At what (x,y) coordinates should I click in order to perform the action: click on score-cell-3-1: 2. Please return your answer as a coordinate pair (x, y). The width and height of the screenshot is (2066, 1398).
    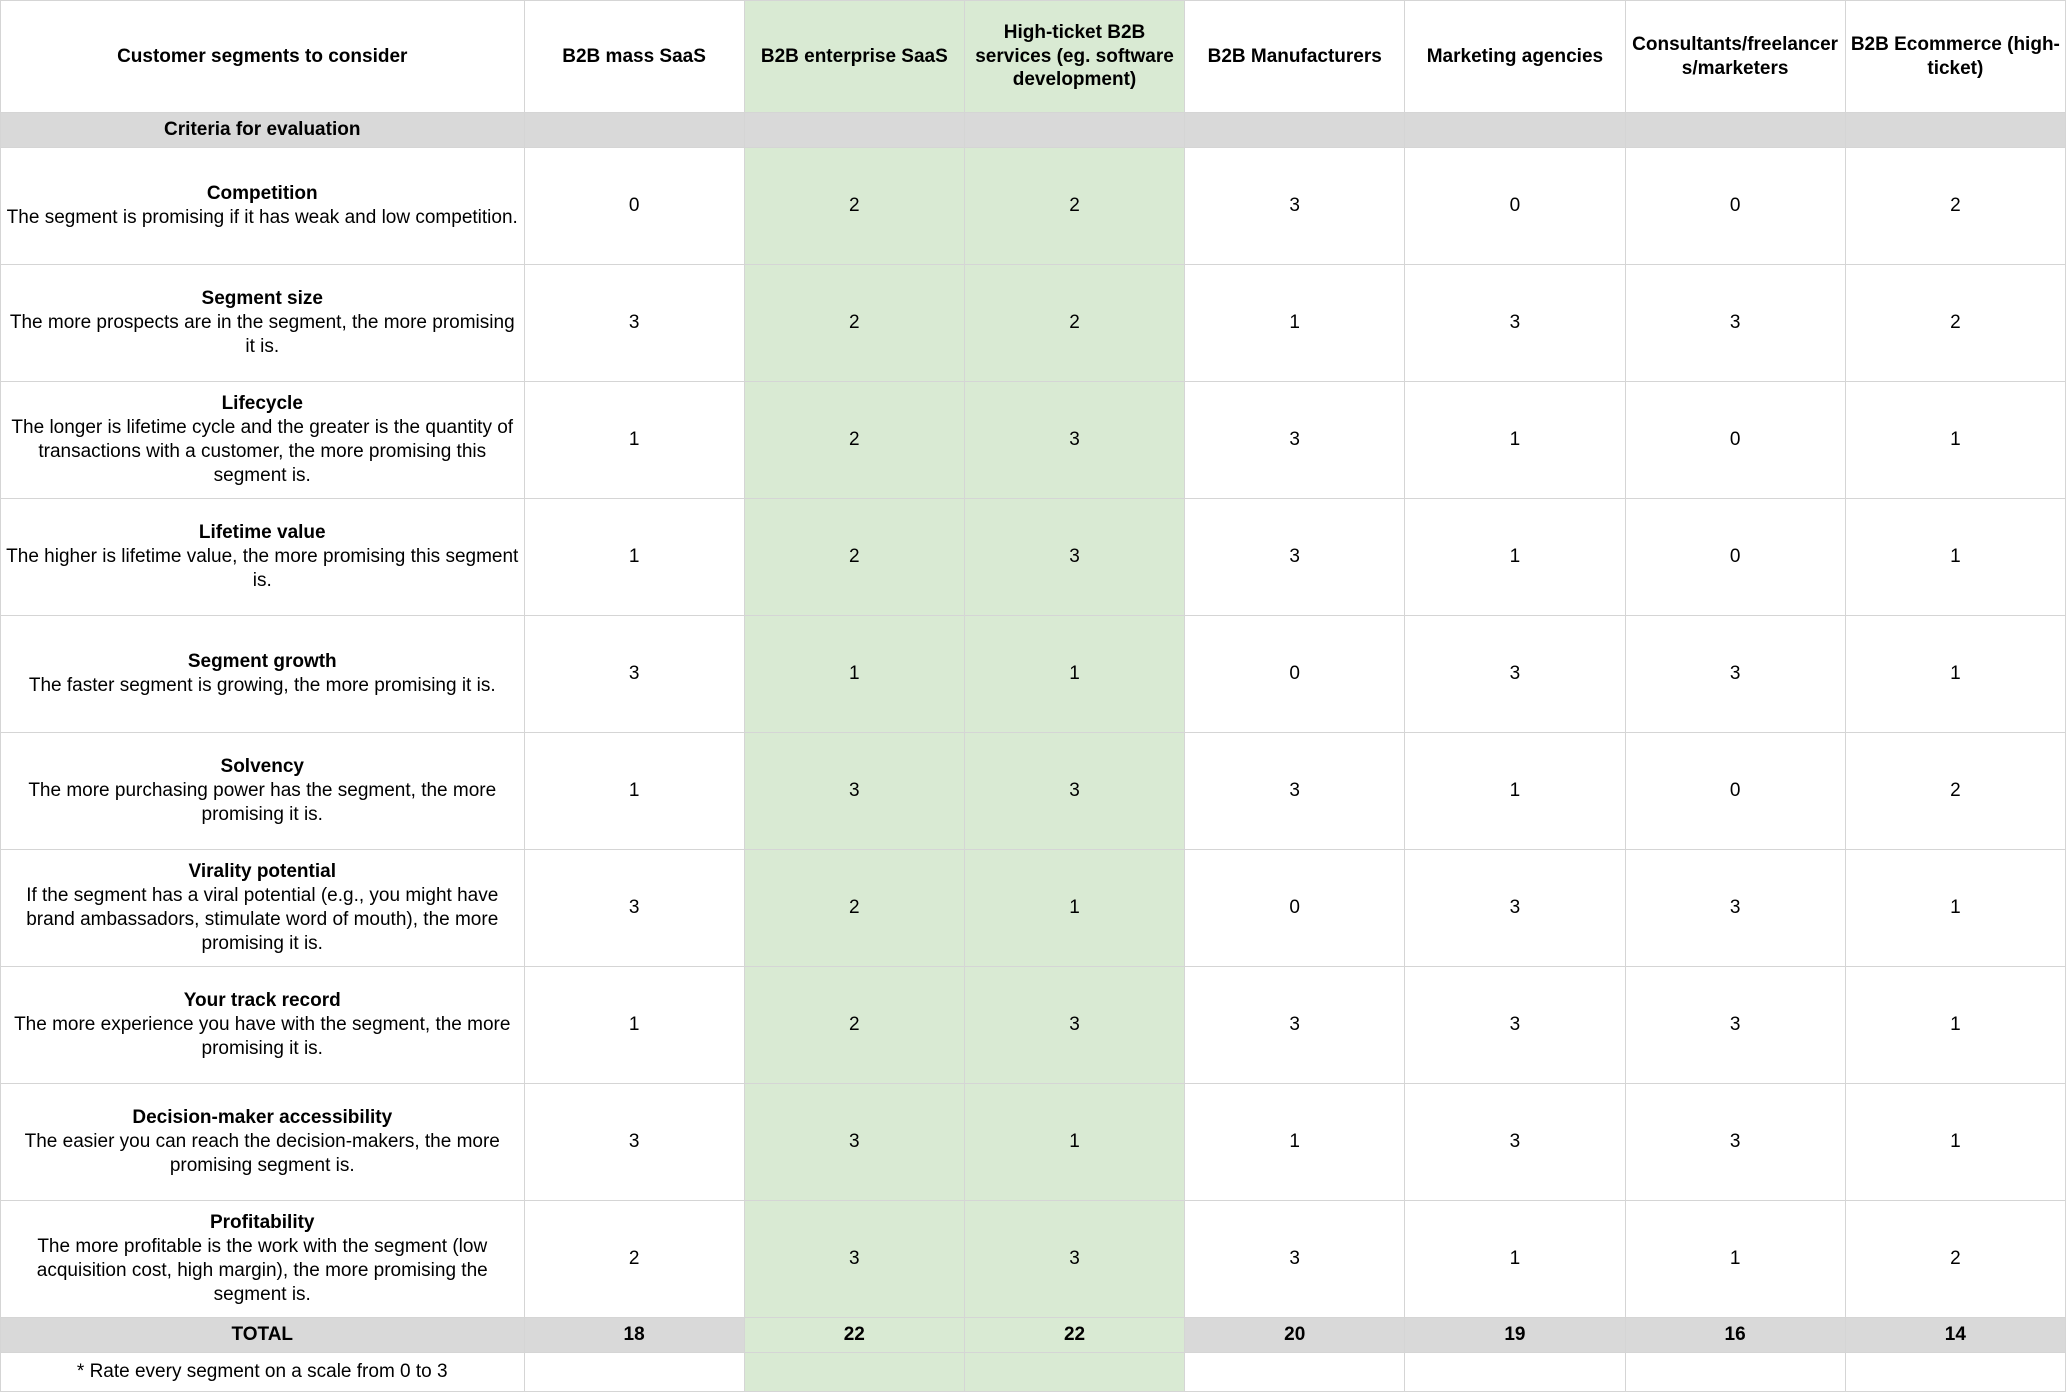
    Looking at the image, I should click on (854, 557).